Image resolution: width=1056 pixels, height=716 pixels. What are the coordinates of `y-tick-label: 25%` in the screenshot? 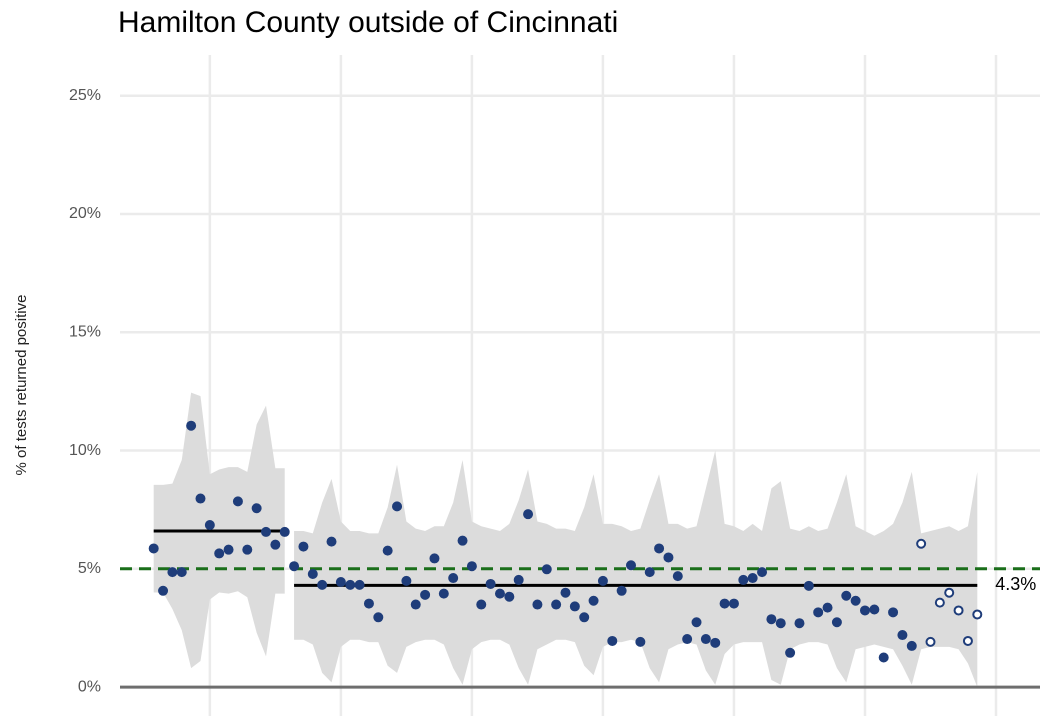 It's located at (85, 95).